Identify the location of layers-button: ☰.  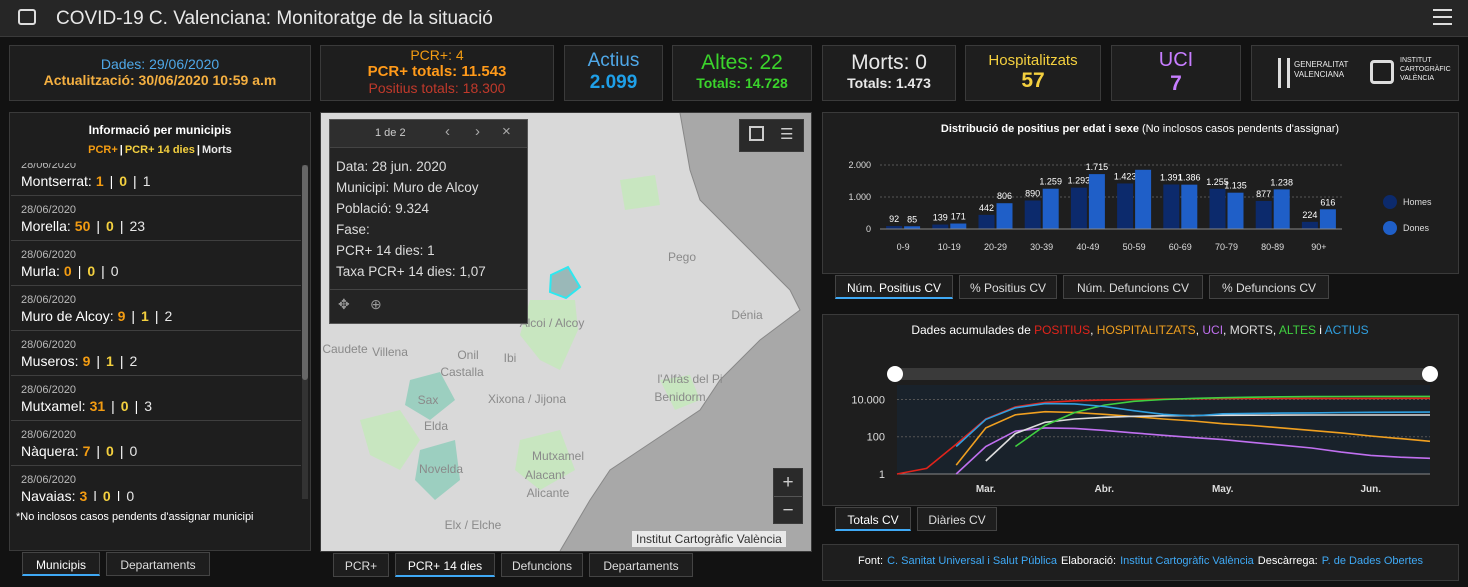
(787, 134).